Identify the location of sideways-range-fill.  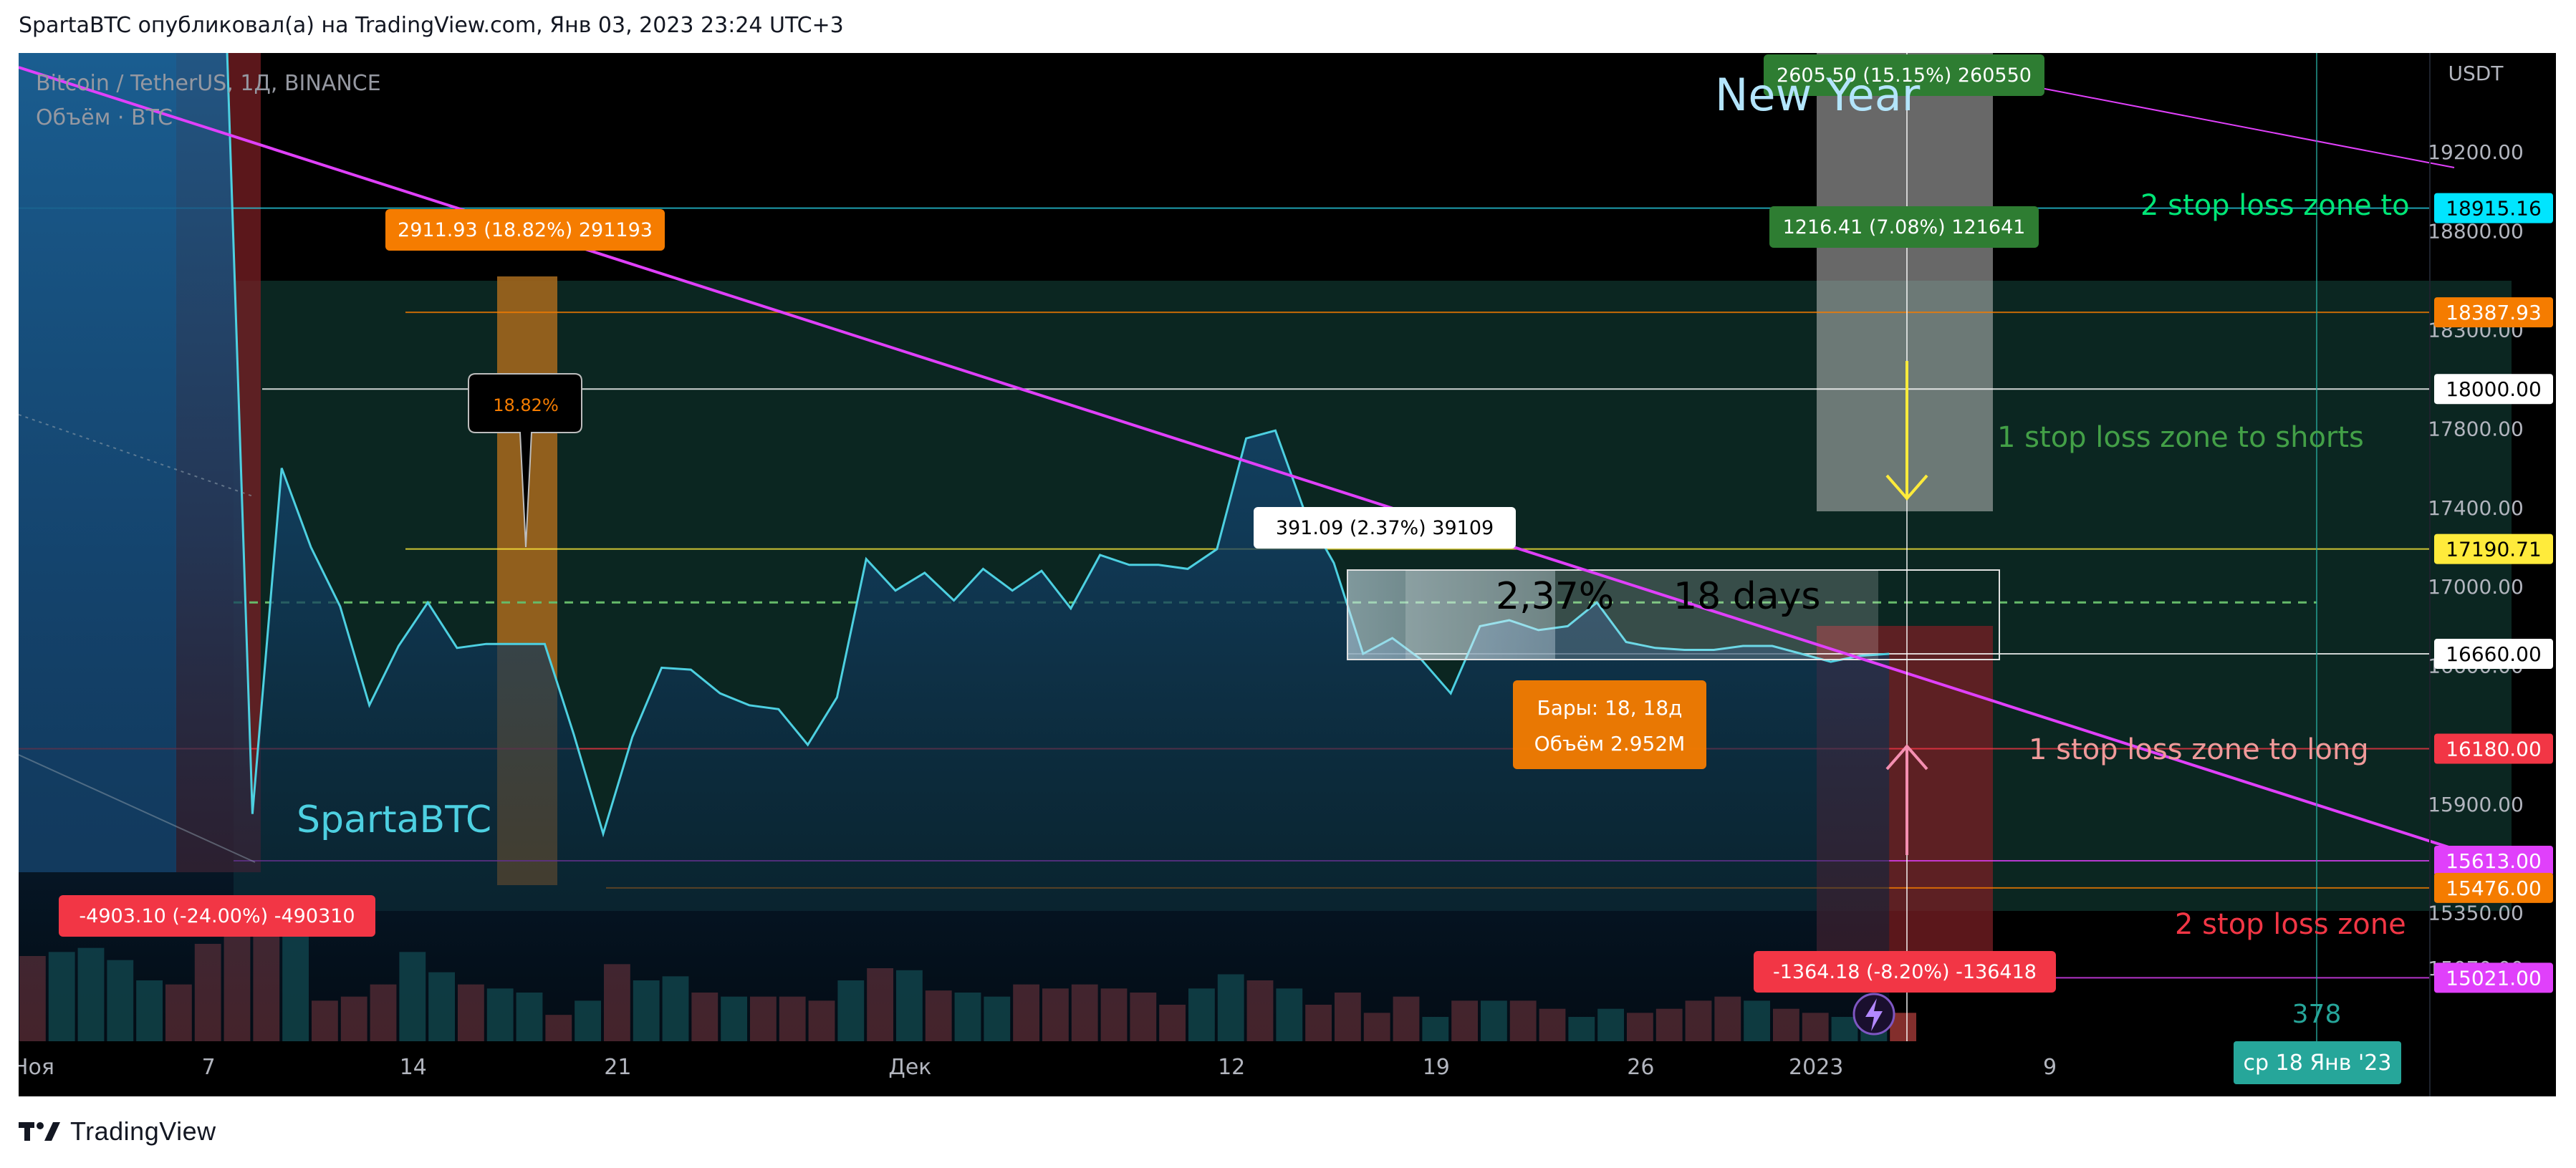
(1451, 615).